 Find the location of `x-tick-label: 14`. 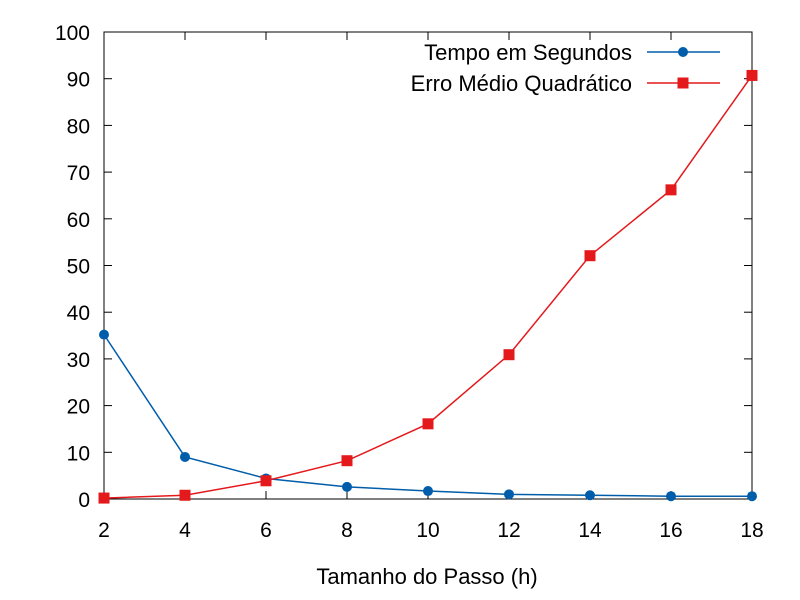

x-tick-label: 14 is located at coordinates (590, 530).